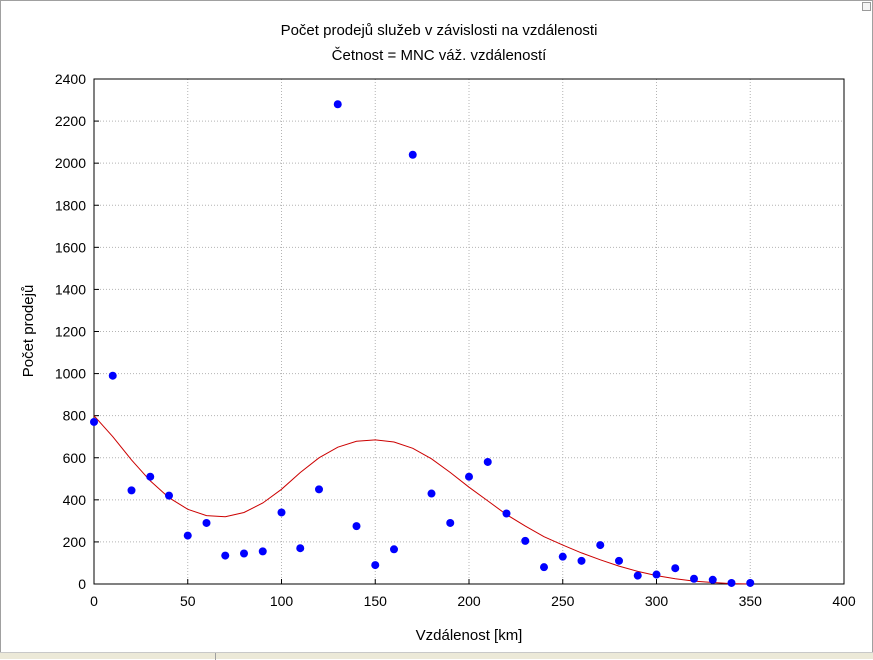  Describe the element at coordinates (70, 205) in the screenshot. I see `y-tick-label: 1800` at that location.